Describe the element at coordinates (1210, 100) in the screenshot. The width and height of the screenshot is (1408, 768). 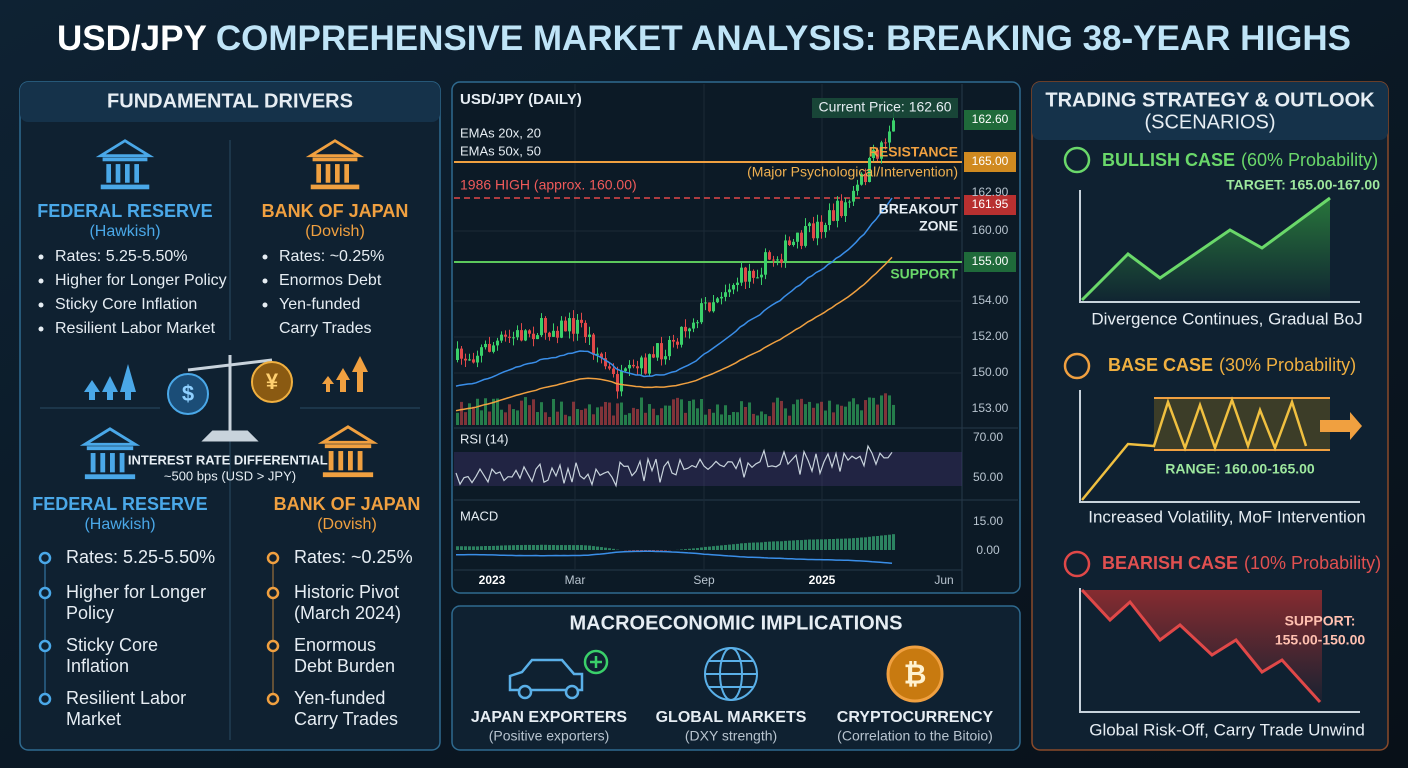
I see `panel-title: TRADING STRATEGY & OUTLOOK` at that location.